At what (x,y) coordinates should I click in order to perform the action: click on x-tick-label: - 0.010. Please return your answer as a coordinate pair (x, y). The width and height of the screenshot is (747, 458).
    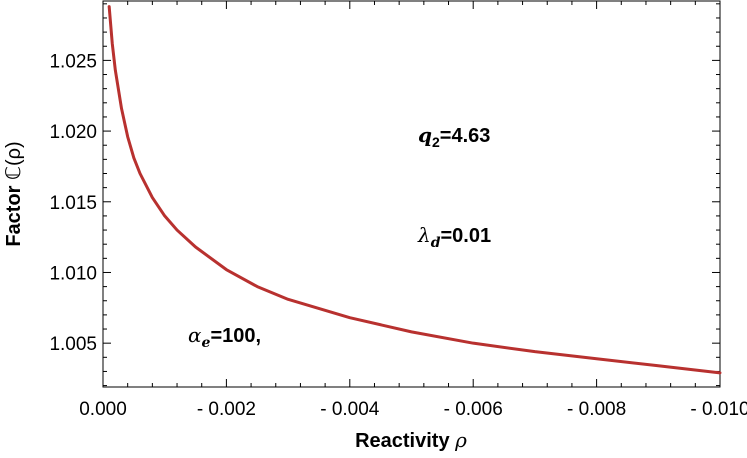
    Looking at the image, I should click on (718, 409).